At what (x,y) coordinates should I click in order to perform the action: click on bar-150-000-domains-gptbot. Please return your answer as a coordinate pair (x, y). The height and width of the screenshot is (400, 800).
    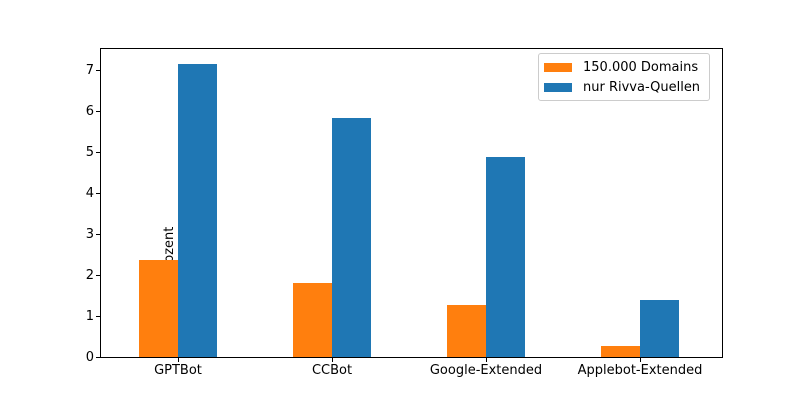
    Looking at the image, I should click on (158, 308).